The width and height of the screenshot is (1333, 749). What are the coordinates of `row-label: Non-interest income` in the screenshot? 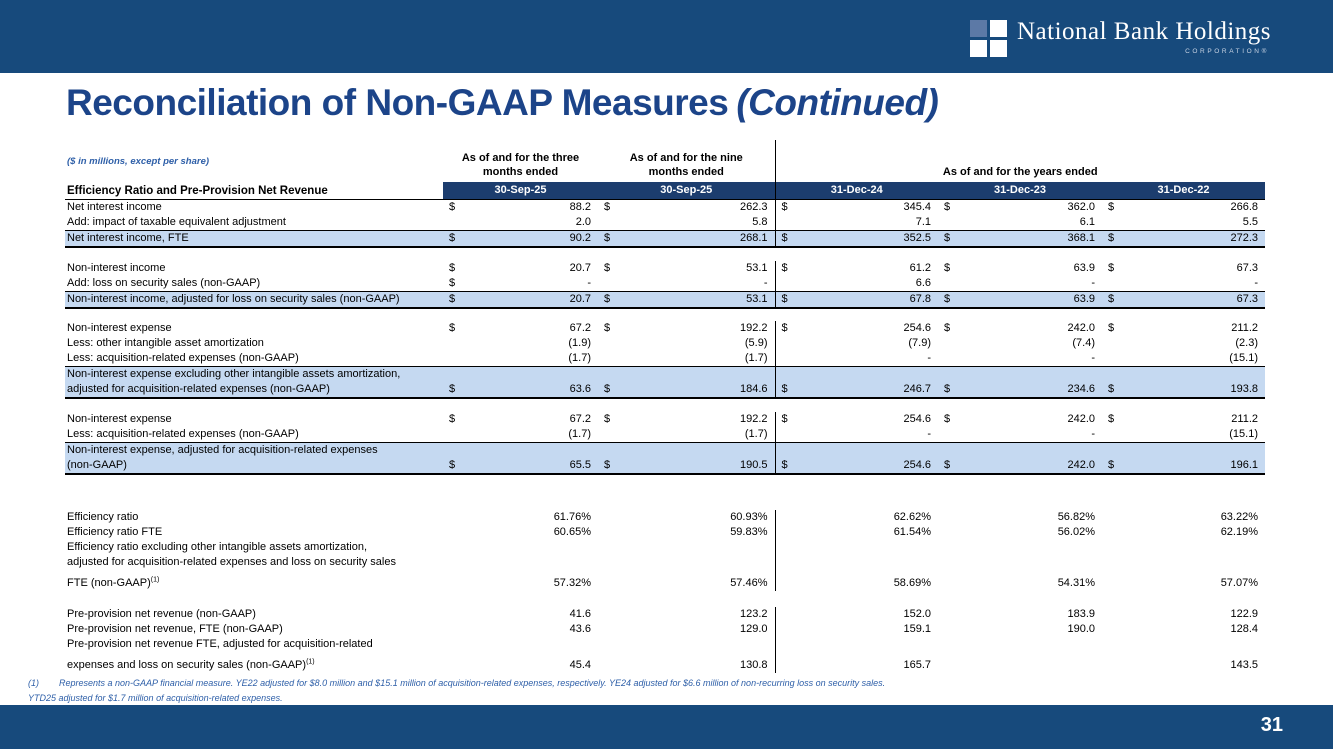 It's located at (116, 268).